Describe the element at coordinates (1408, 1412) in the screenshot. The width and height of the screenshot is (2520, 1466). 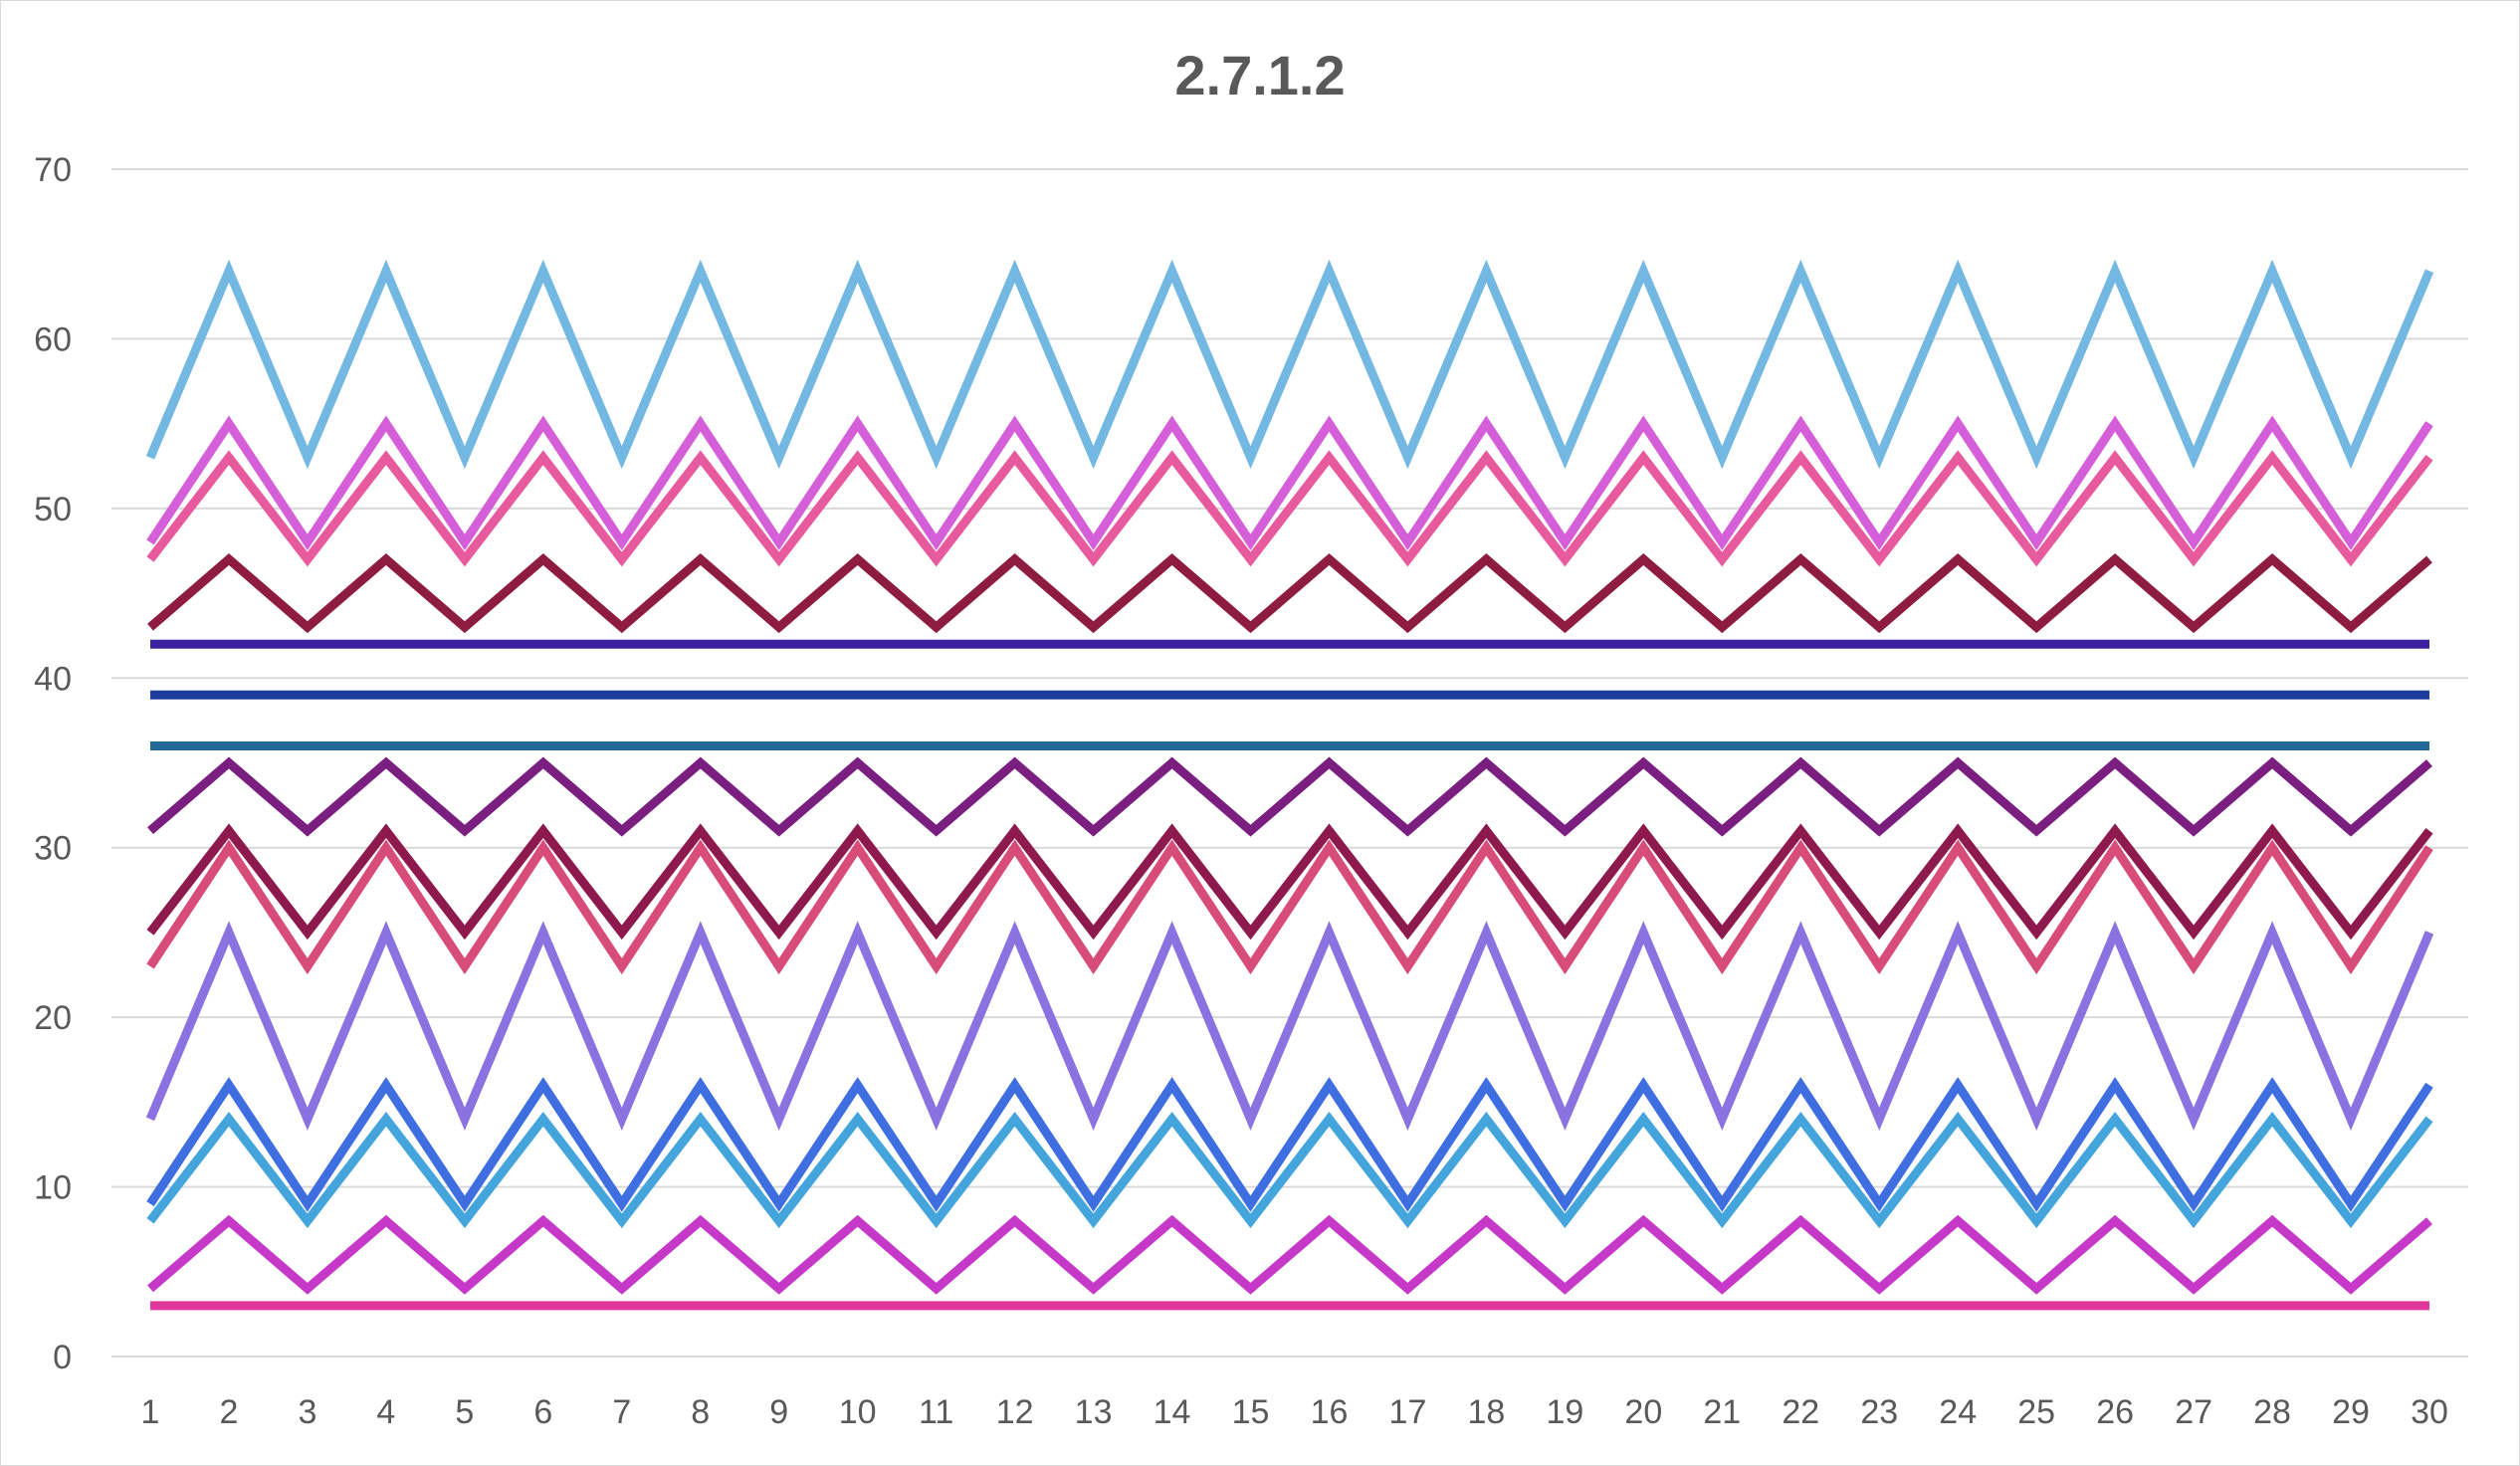
I see `x-tick-label: 17` at that location.